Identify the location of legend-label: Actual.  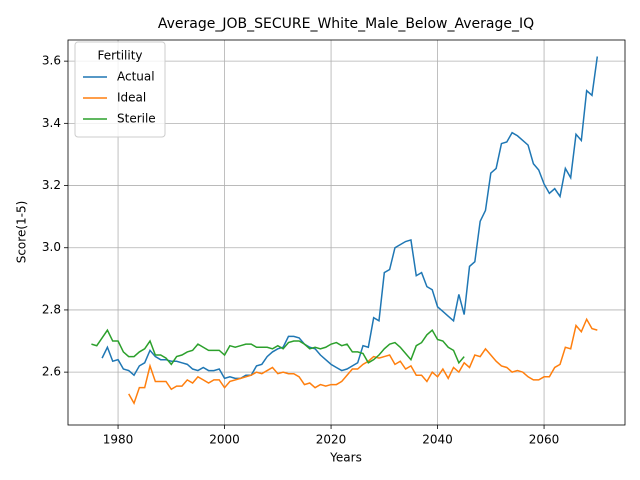
(136, 77).